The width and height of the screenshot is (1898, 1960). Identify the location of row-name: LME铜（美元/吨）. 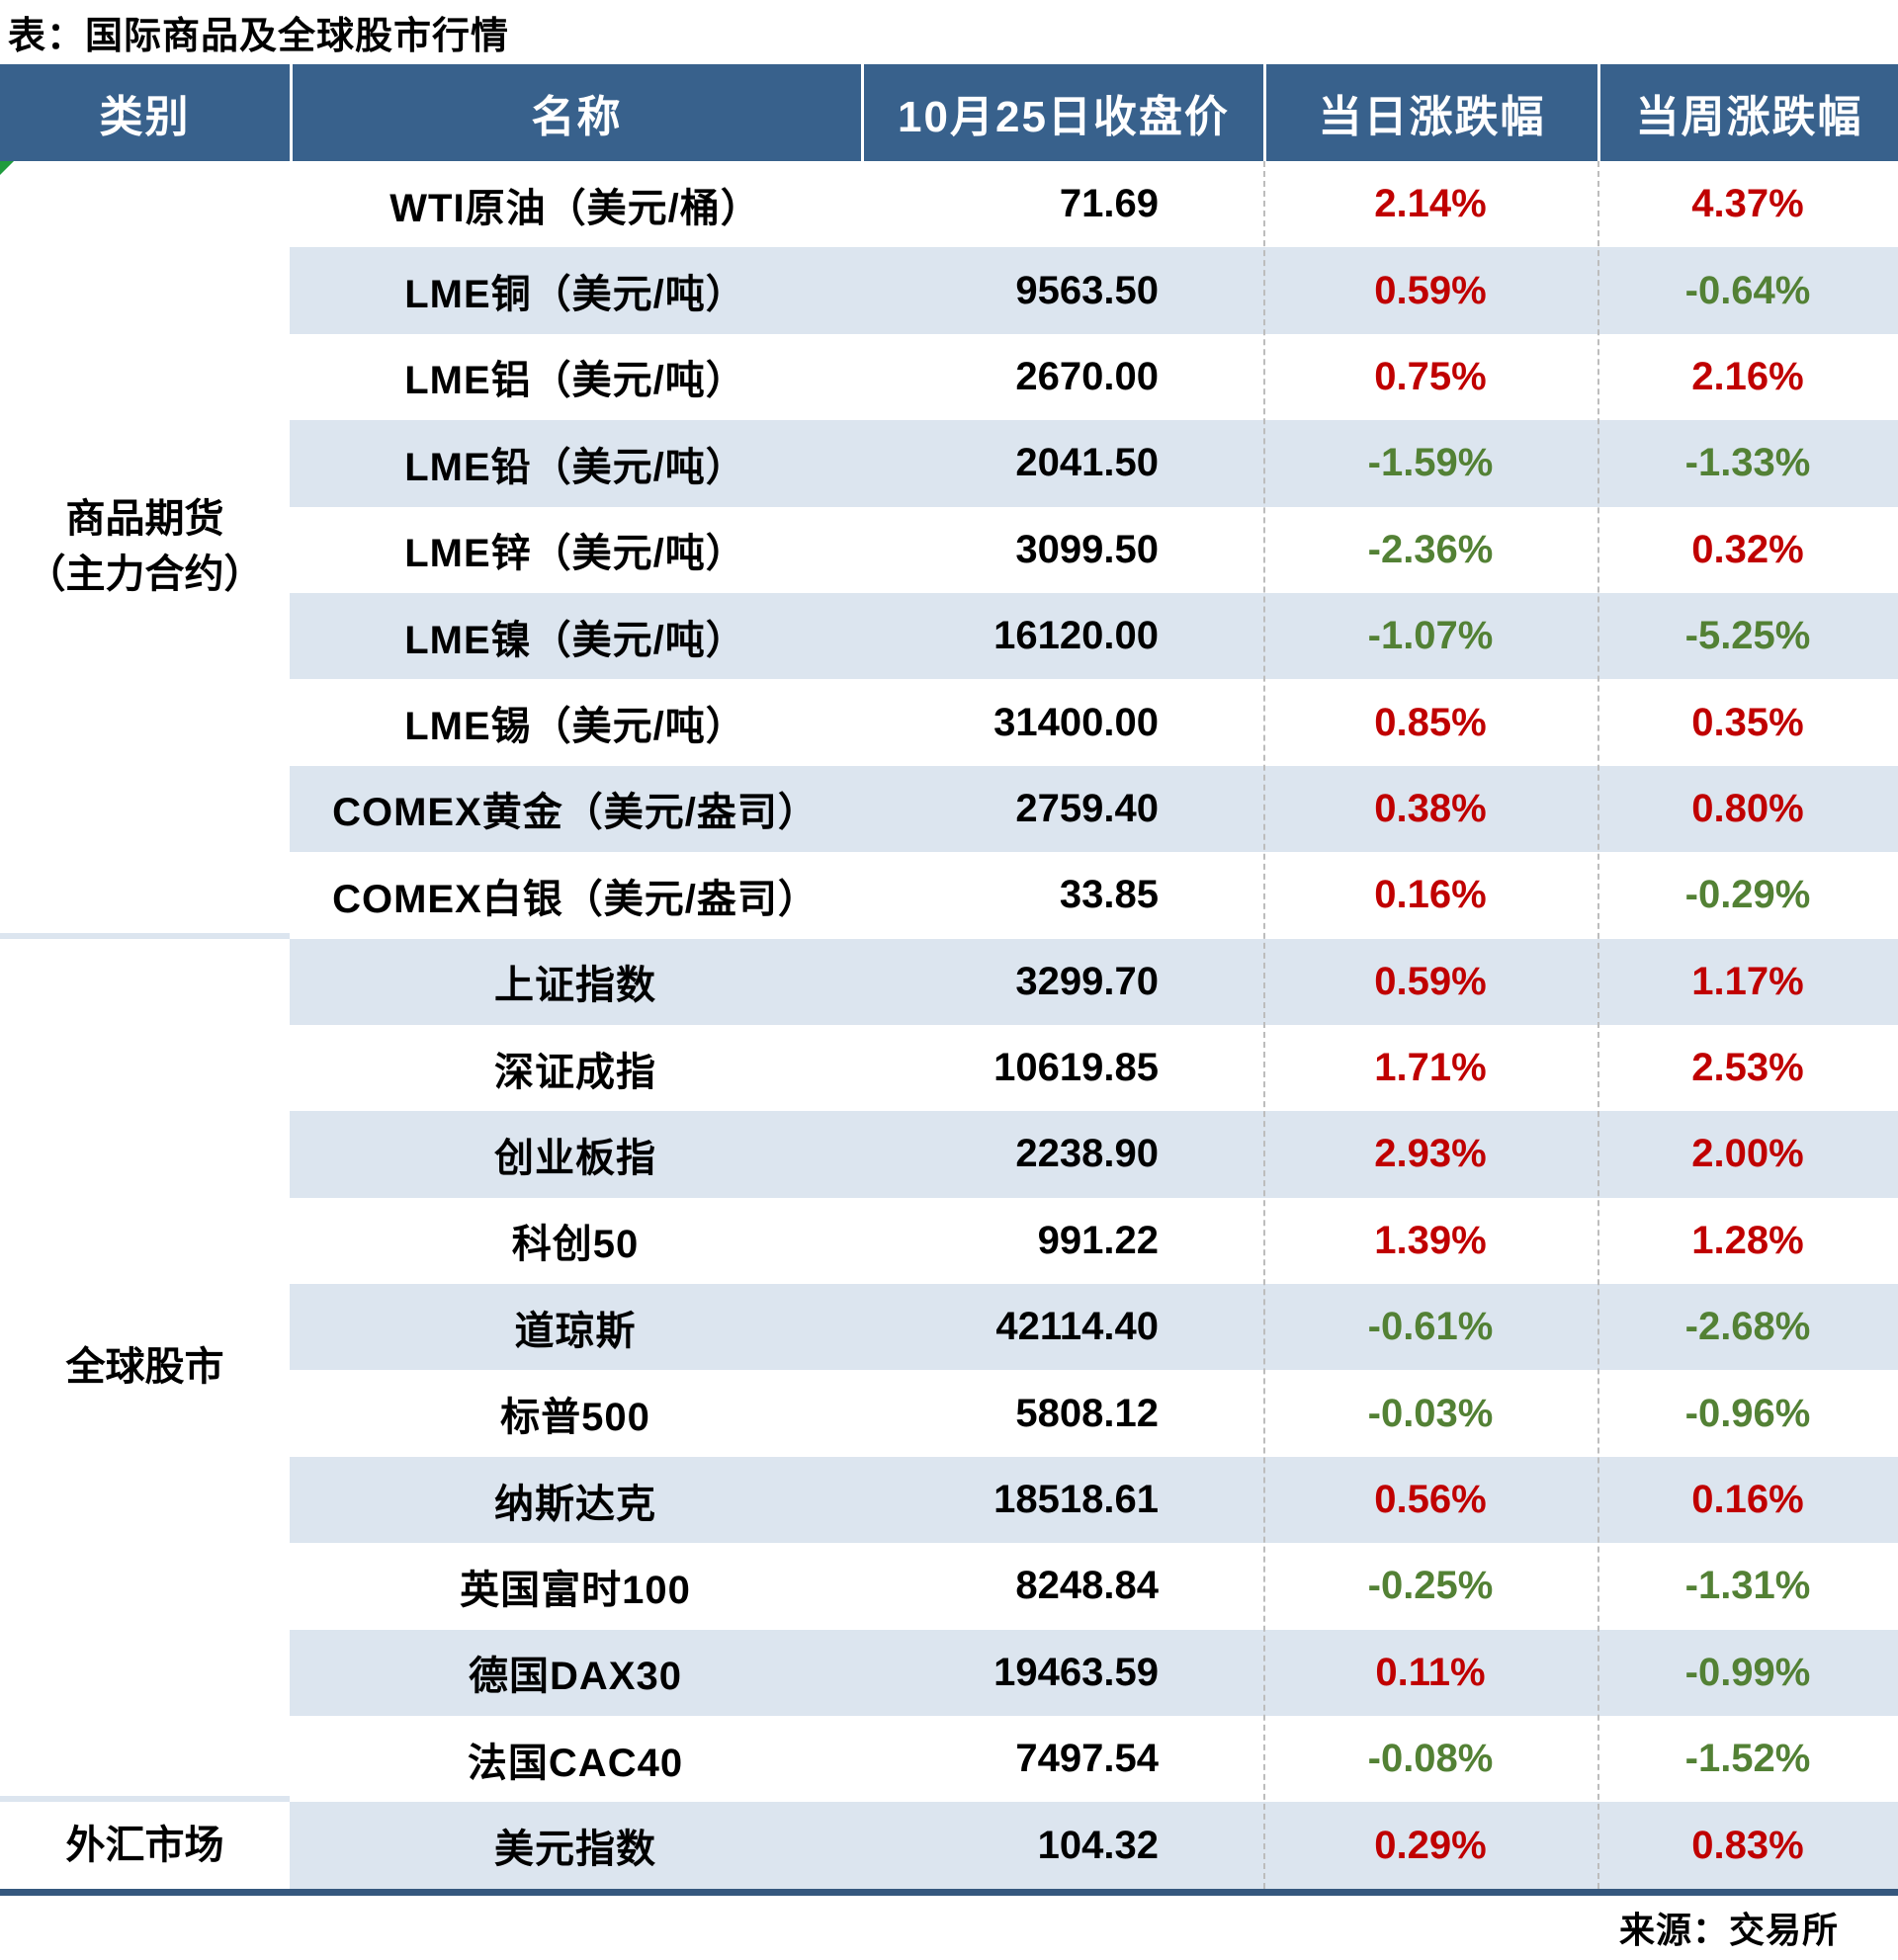
(575, 290).